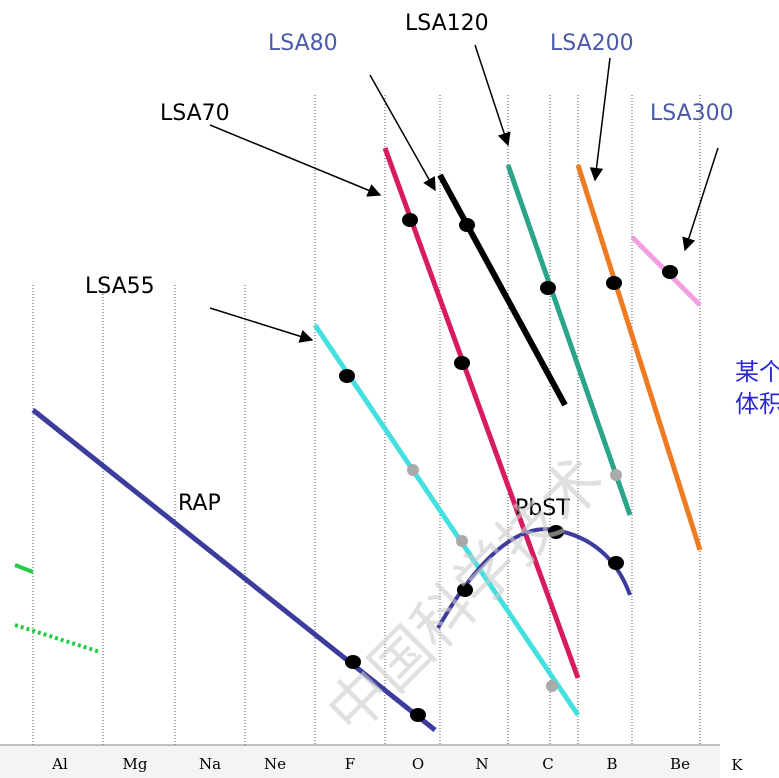 This screenshot has height=778, width=779. Describe the element at coordinates (692, 113) in the screenshot. I see `label: LSA300` at that location.